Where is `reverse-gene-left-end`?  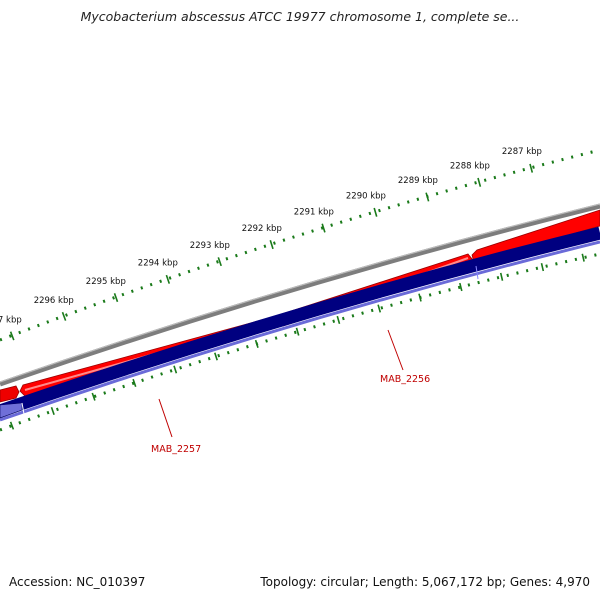
reverse-gene-left-end is located at coordinates (11, 410).